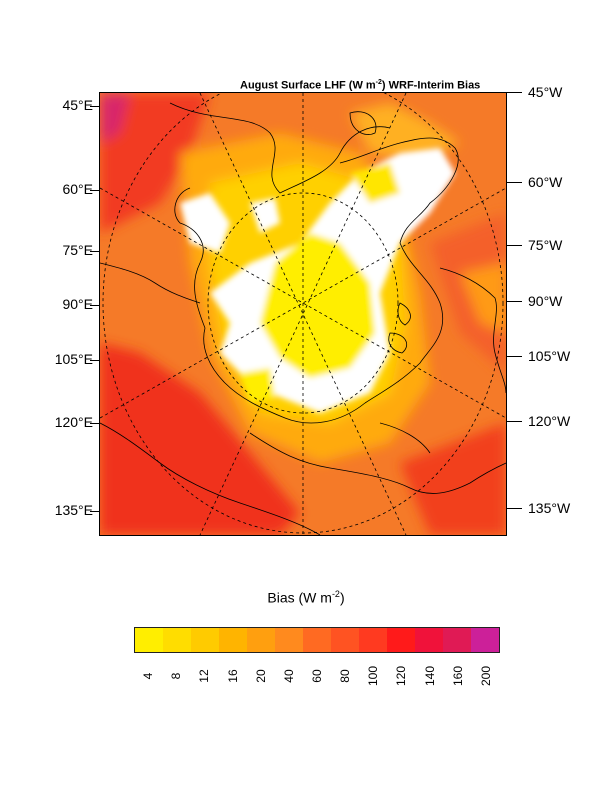 Image resolution: width=612 pixels, height=792 pixels. I want to click on colorbar-tick-label: 4, so click(148, 676).